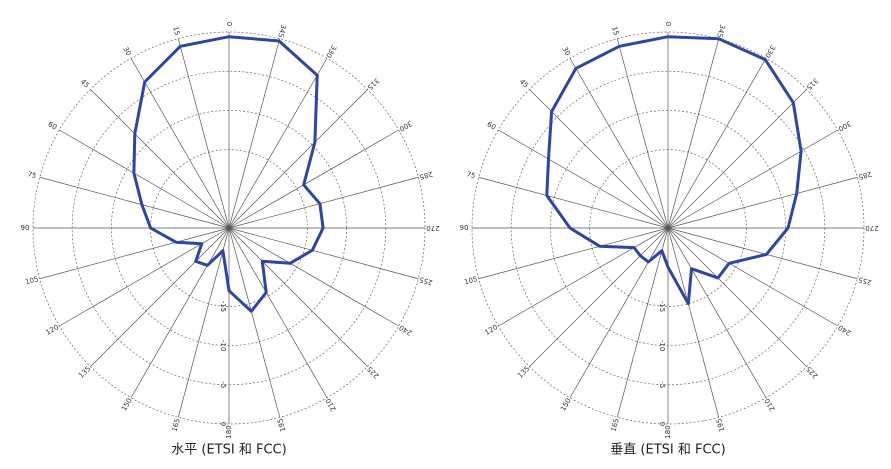 This screenshot has height=469, width=891. I want to click on chart-caption: 水平 (ETSI 和 FCC), so click(228, 450).